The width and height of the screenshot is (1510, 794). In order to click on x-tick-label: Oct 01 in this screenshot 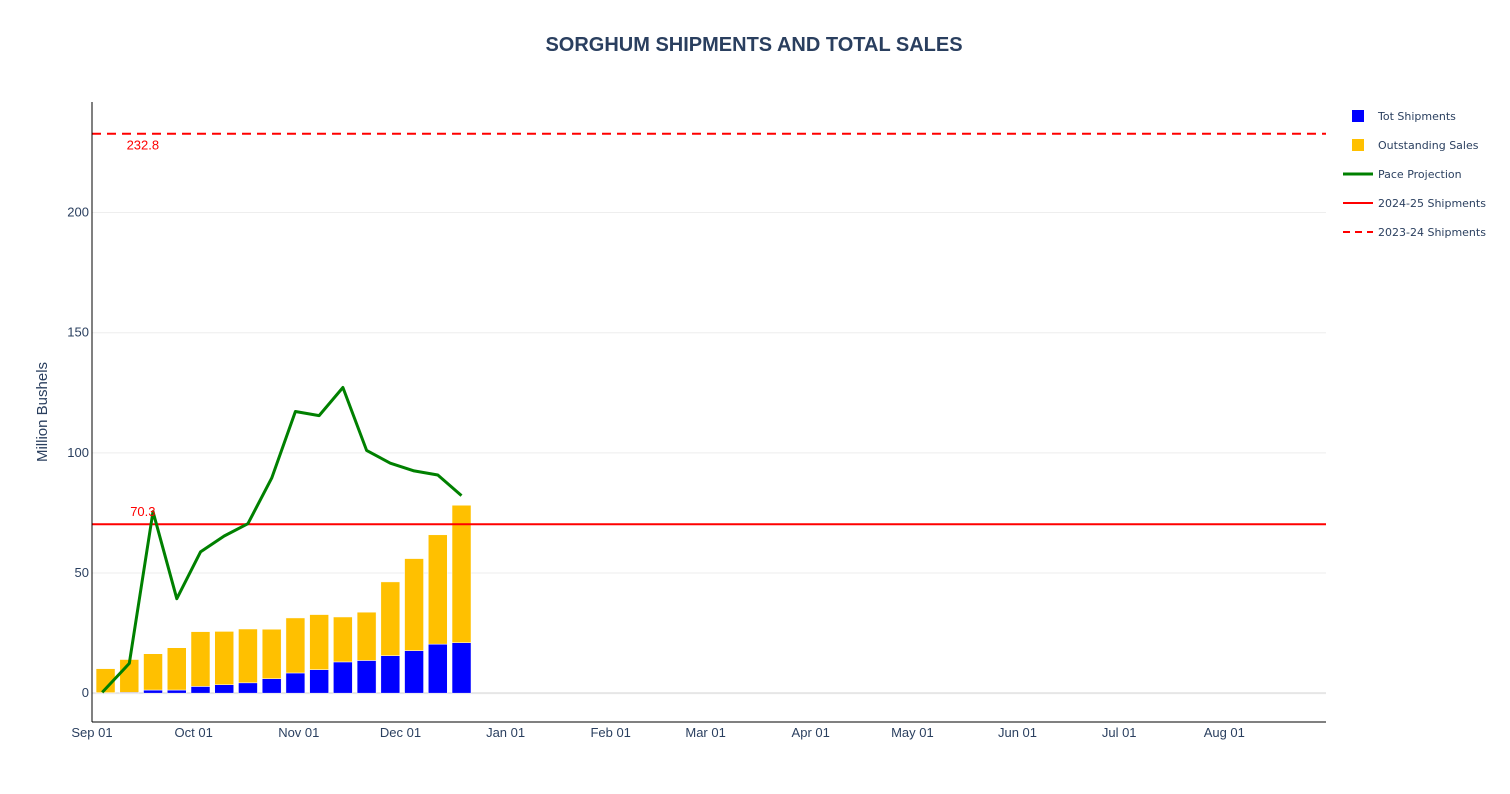, I will do `click(194, 732)`.